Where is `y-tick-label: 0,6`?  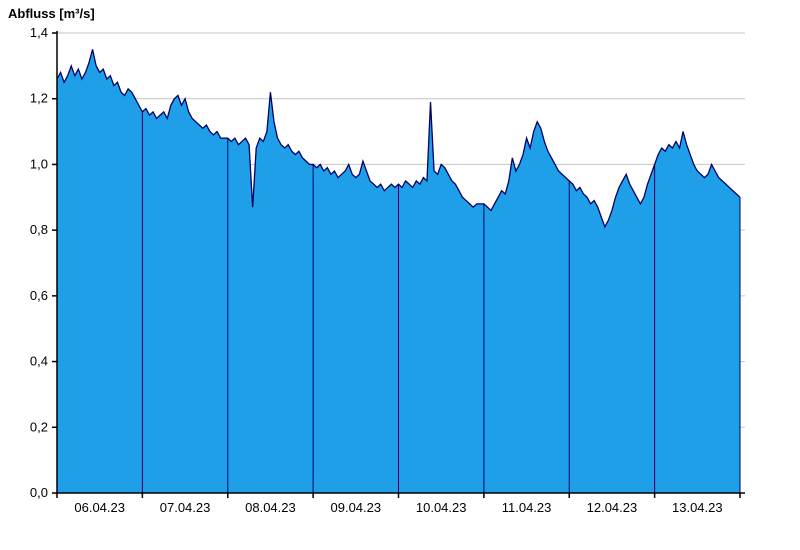 y-tick-label: 0,6 is located at coordinates (39, 295).